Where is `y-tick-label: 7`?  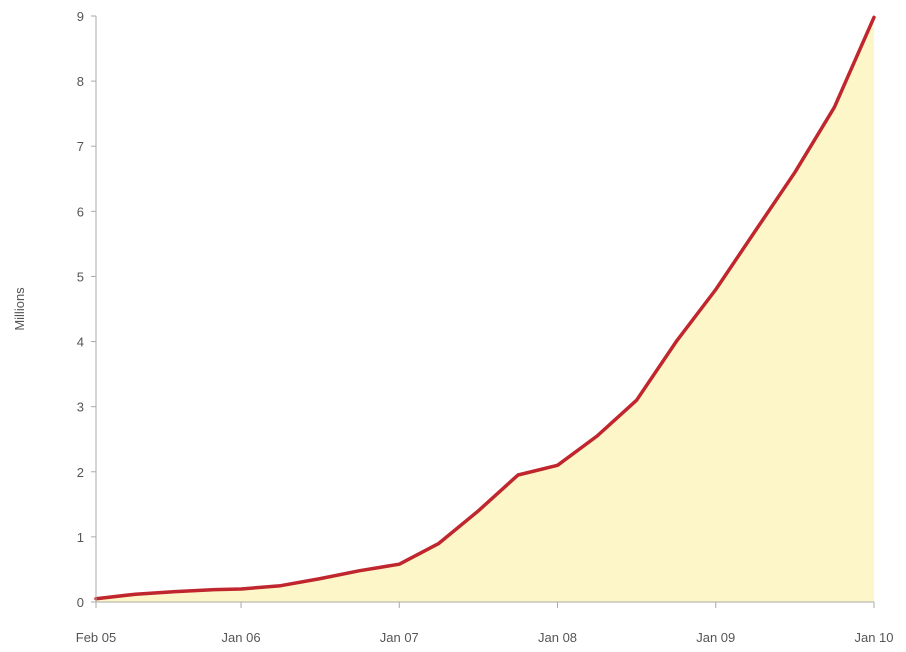
y-tick-label: 7 is located at coordinates (80, 146).